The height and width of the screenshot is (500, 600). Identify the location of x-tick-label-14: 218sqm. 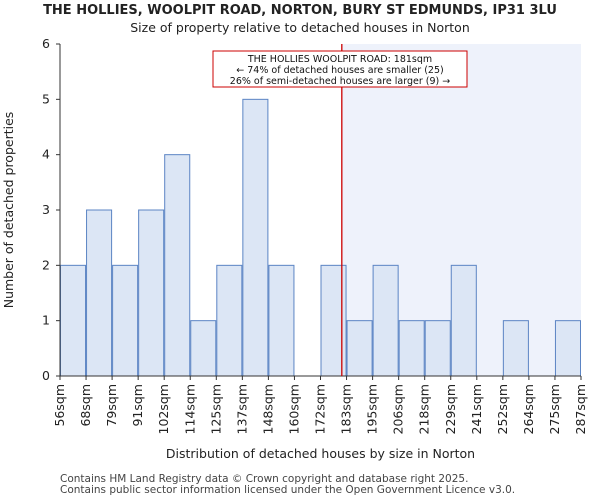
(424, 409).